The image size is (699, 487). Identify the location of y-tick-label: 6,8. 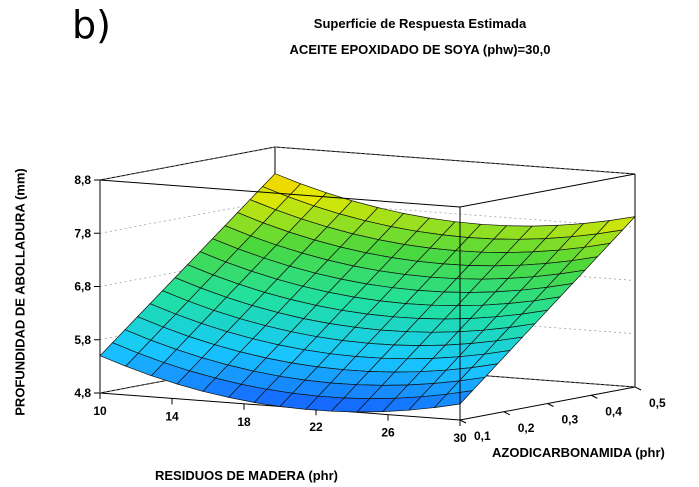
(82, 287).